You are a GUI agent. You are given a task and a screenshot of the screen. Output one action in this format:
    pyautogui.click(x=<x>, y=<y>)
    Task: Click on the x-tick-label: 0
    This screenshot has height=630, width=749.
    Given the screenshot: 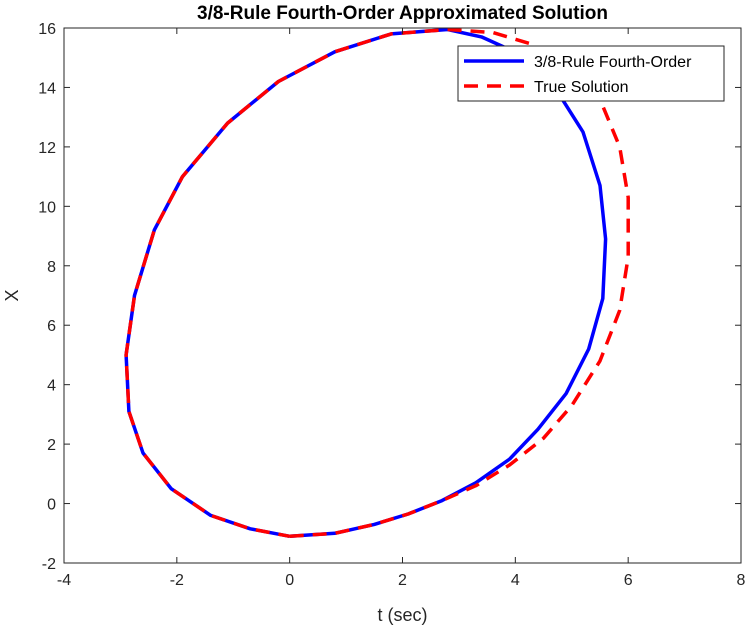 What is the action you would take?
    pyautogui.click(x=289, y=580)
    